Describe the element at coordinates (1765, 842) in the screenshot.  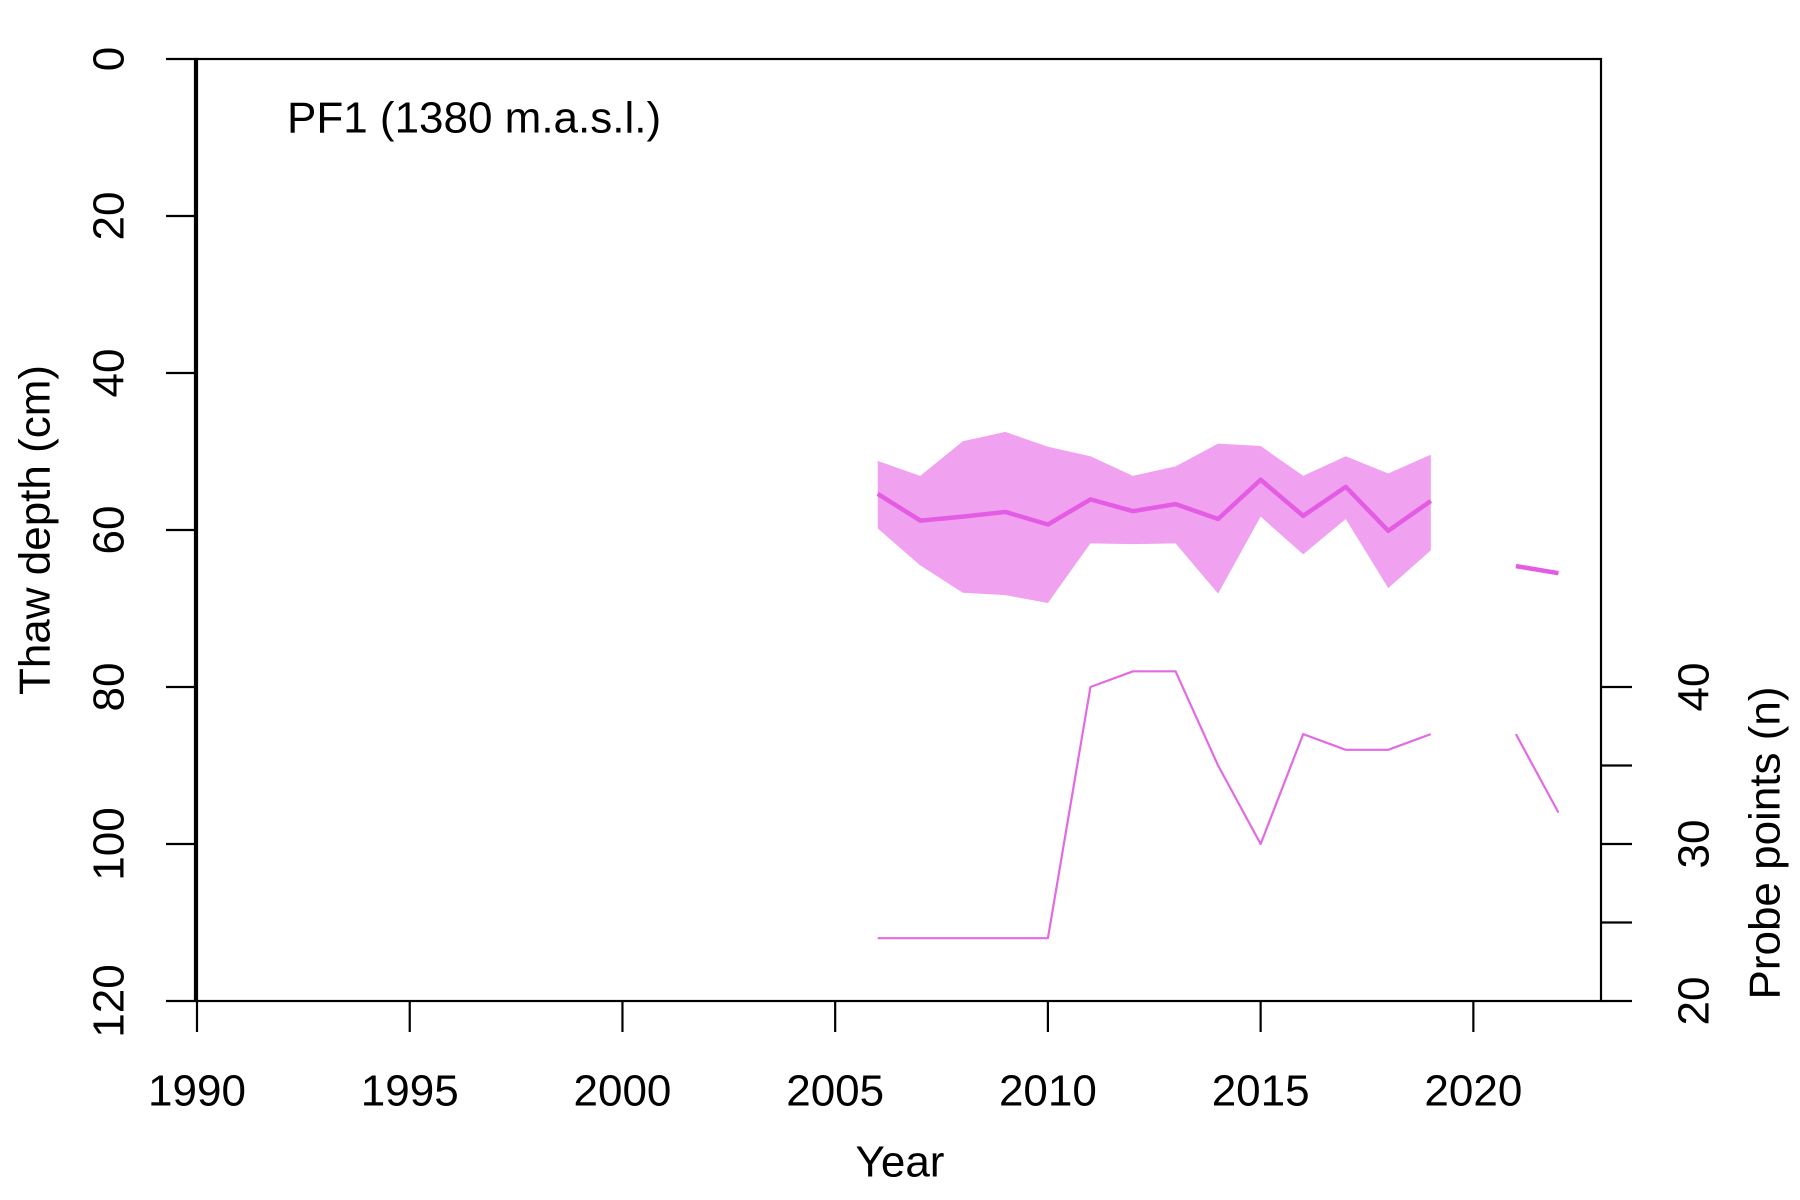
I see `y2-axis-title: Probe points (n)` at that location.